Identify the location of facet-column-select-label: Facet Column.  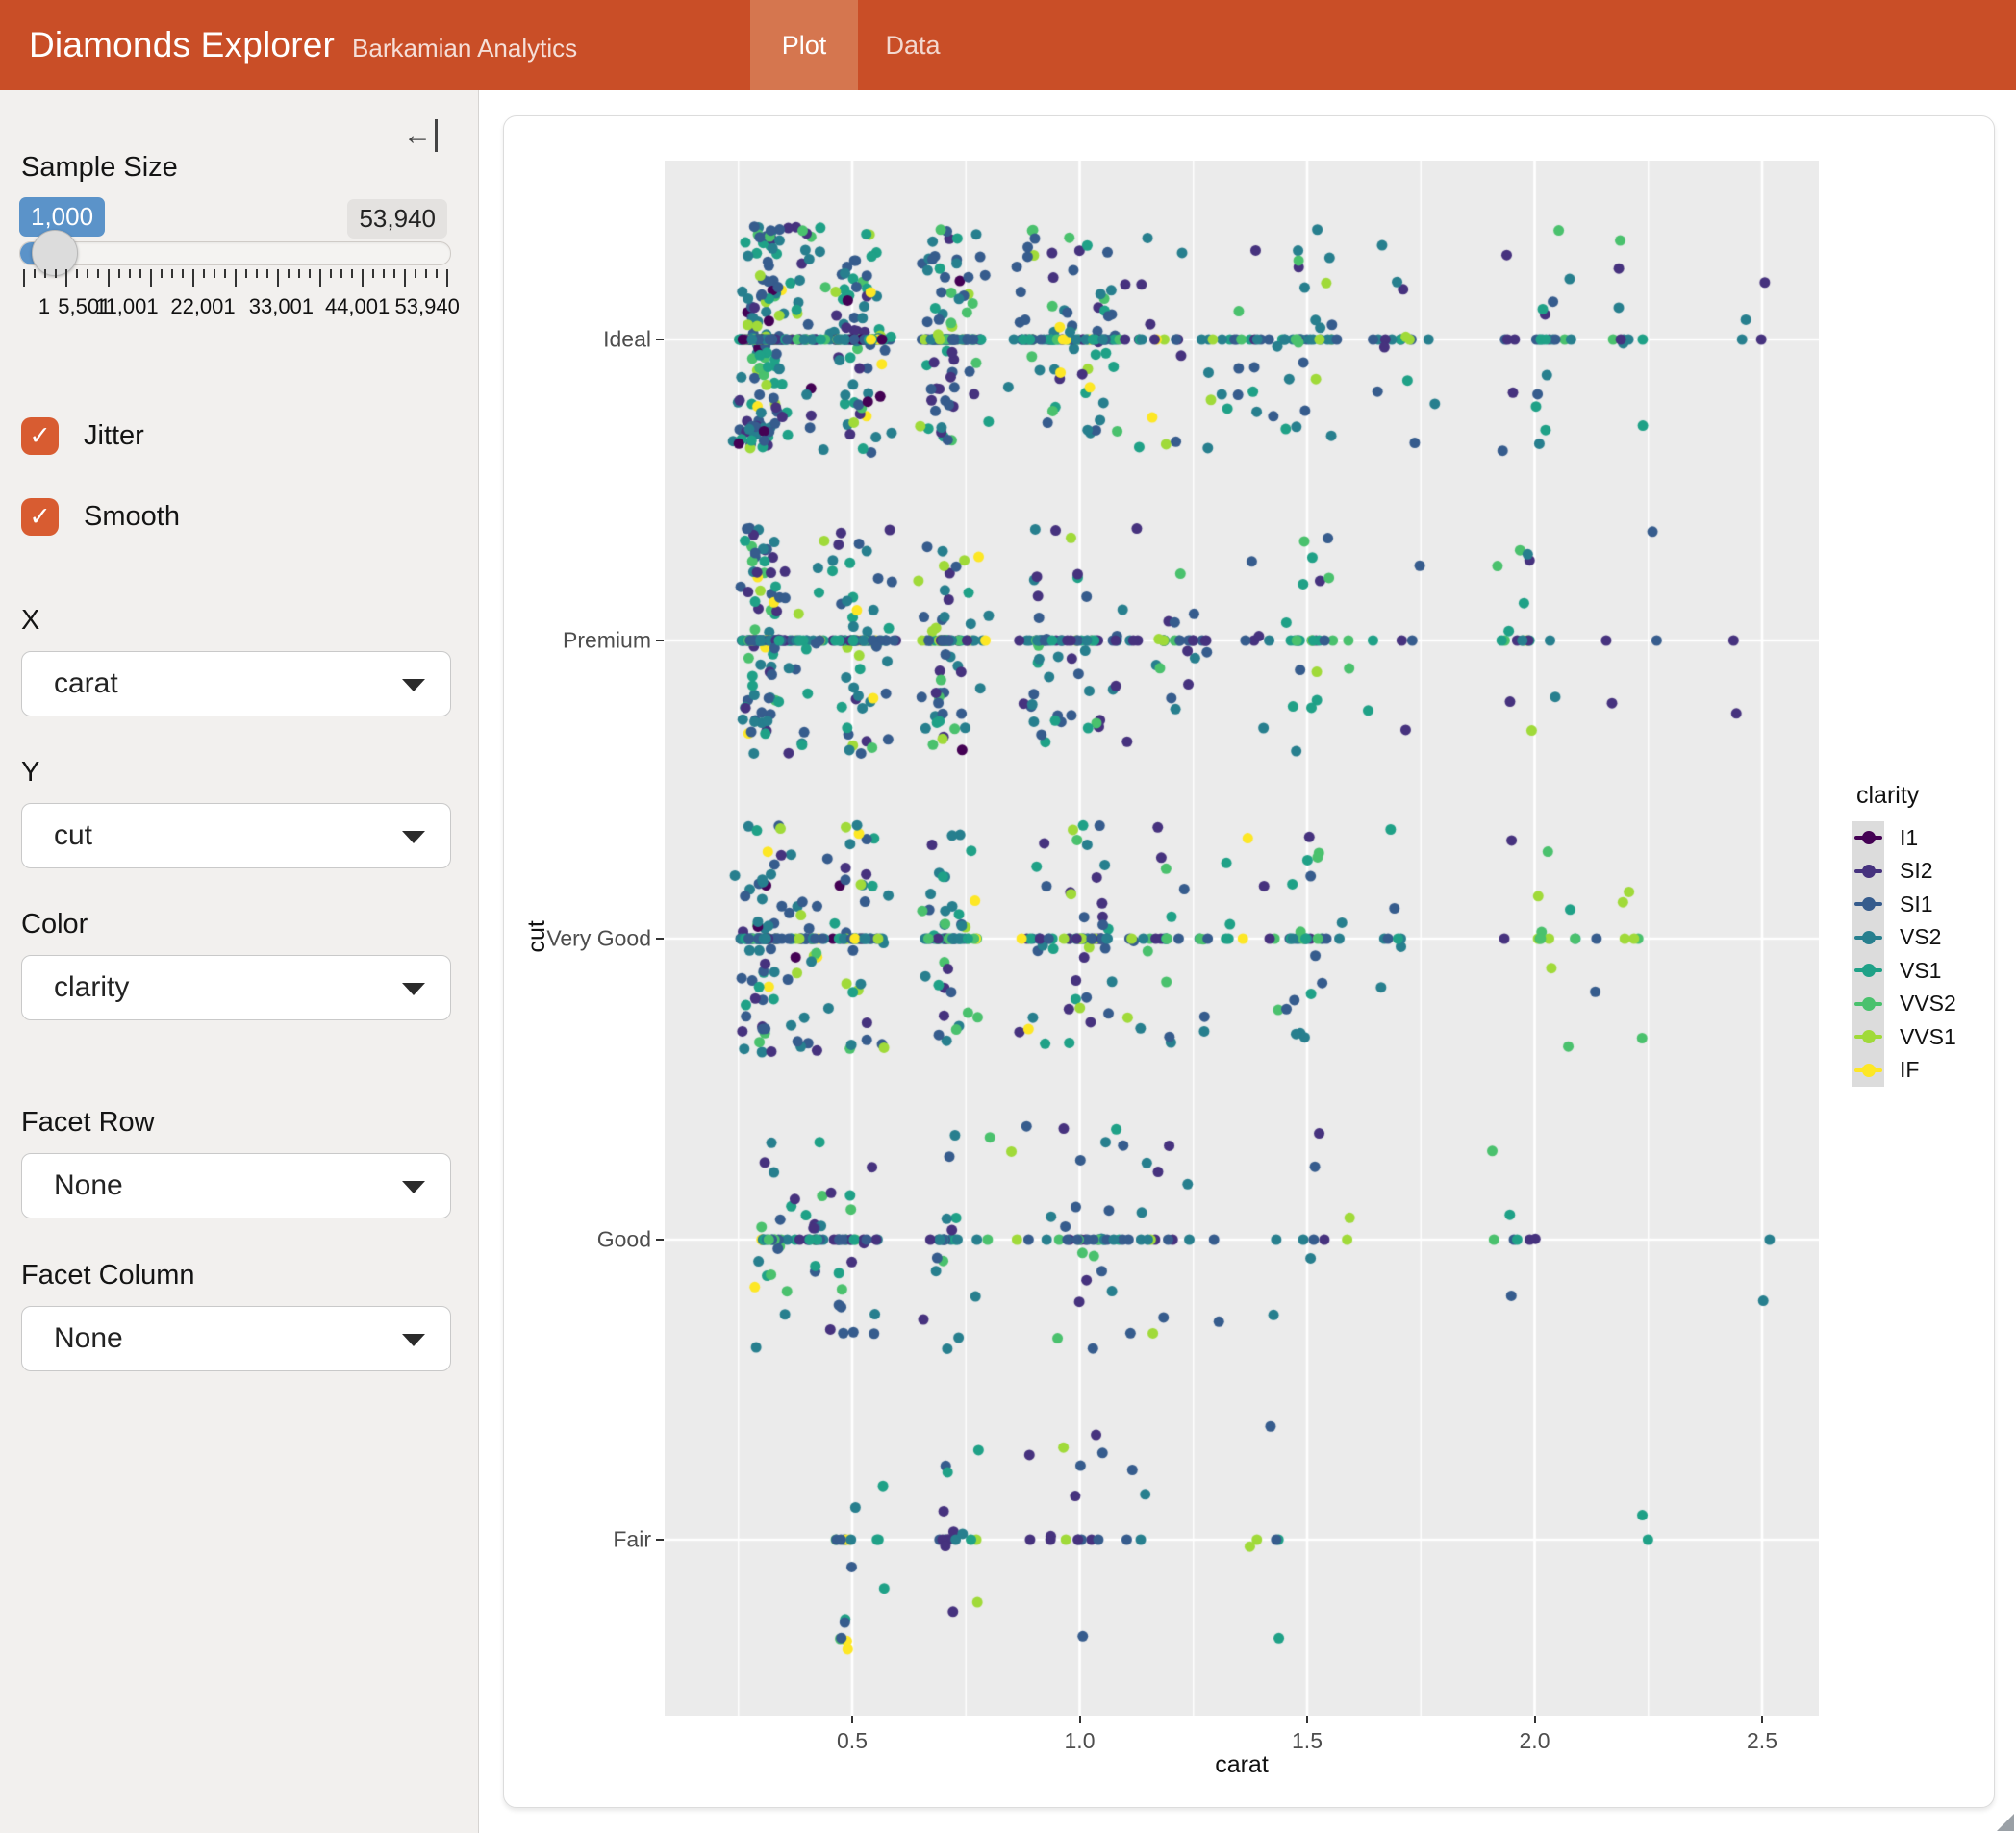
(108, 1275).